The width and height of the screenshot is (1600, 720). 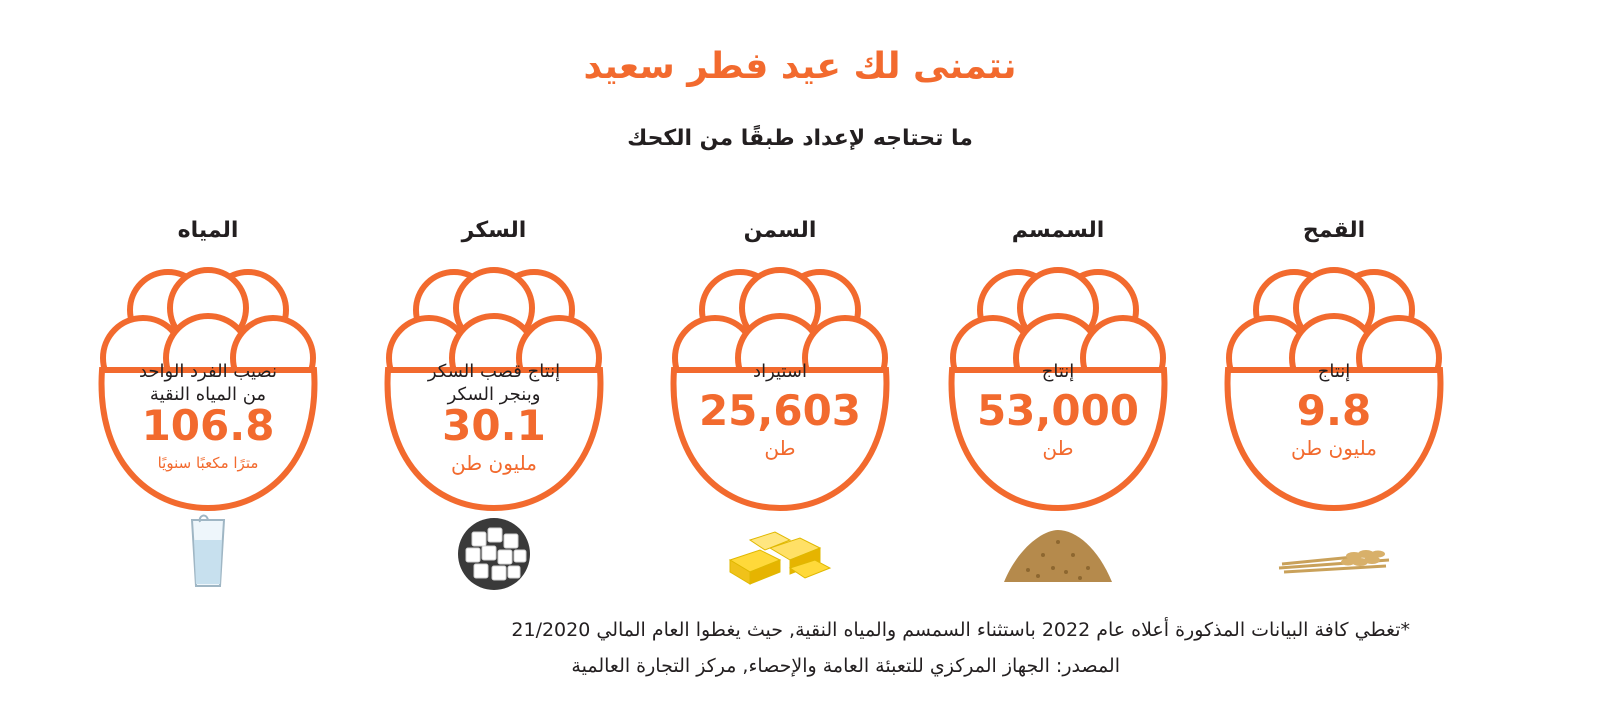 I want to click on stat-title: القمح, so click(x=1334, y=230).